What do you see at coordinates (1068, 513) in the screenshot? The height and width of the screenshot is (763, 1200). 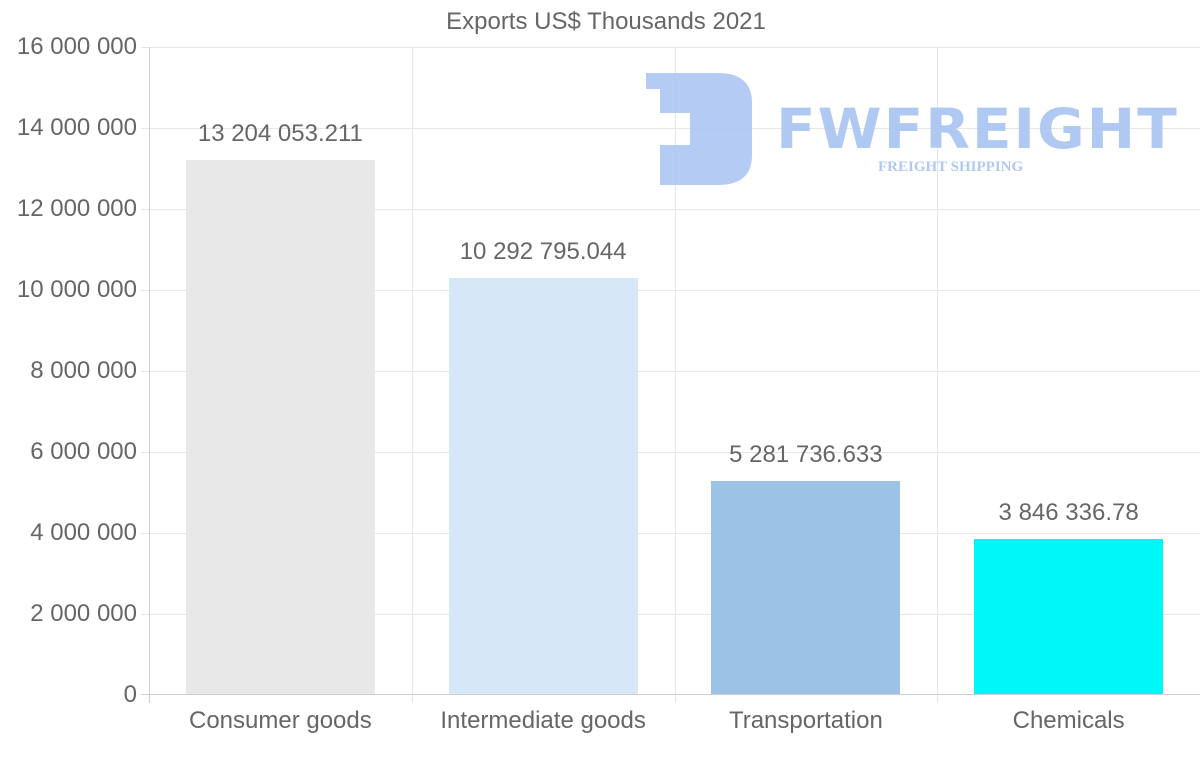 I see `bar-value-label: 3 846 336.78` at bounding box center [1068, 513].